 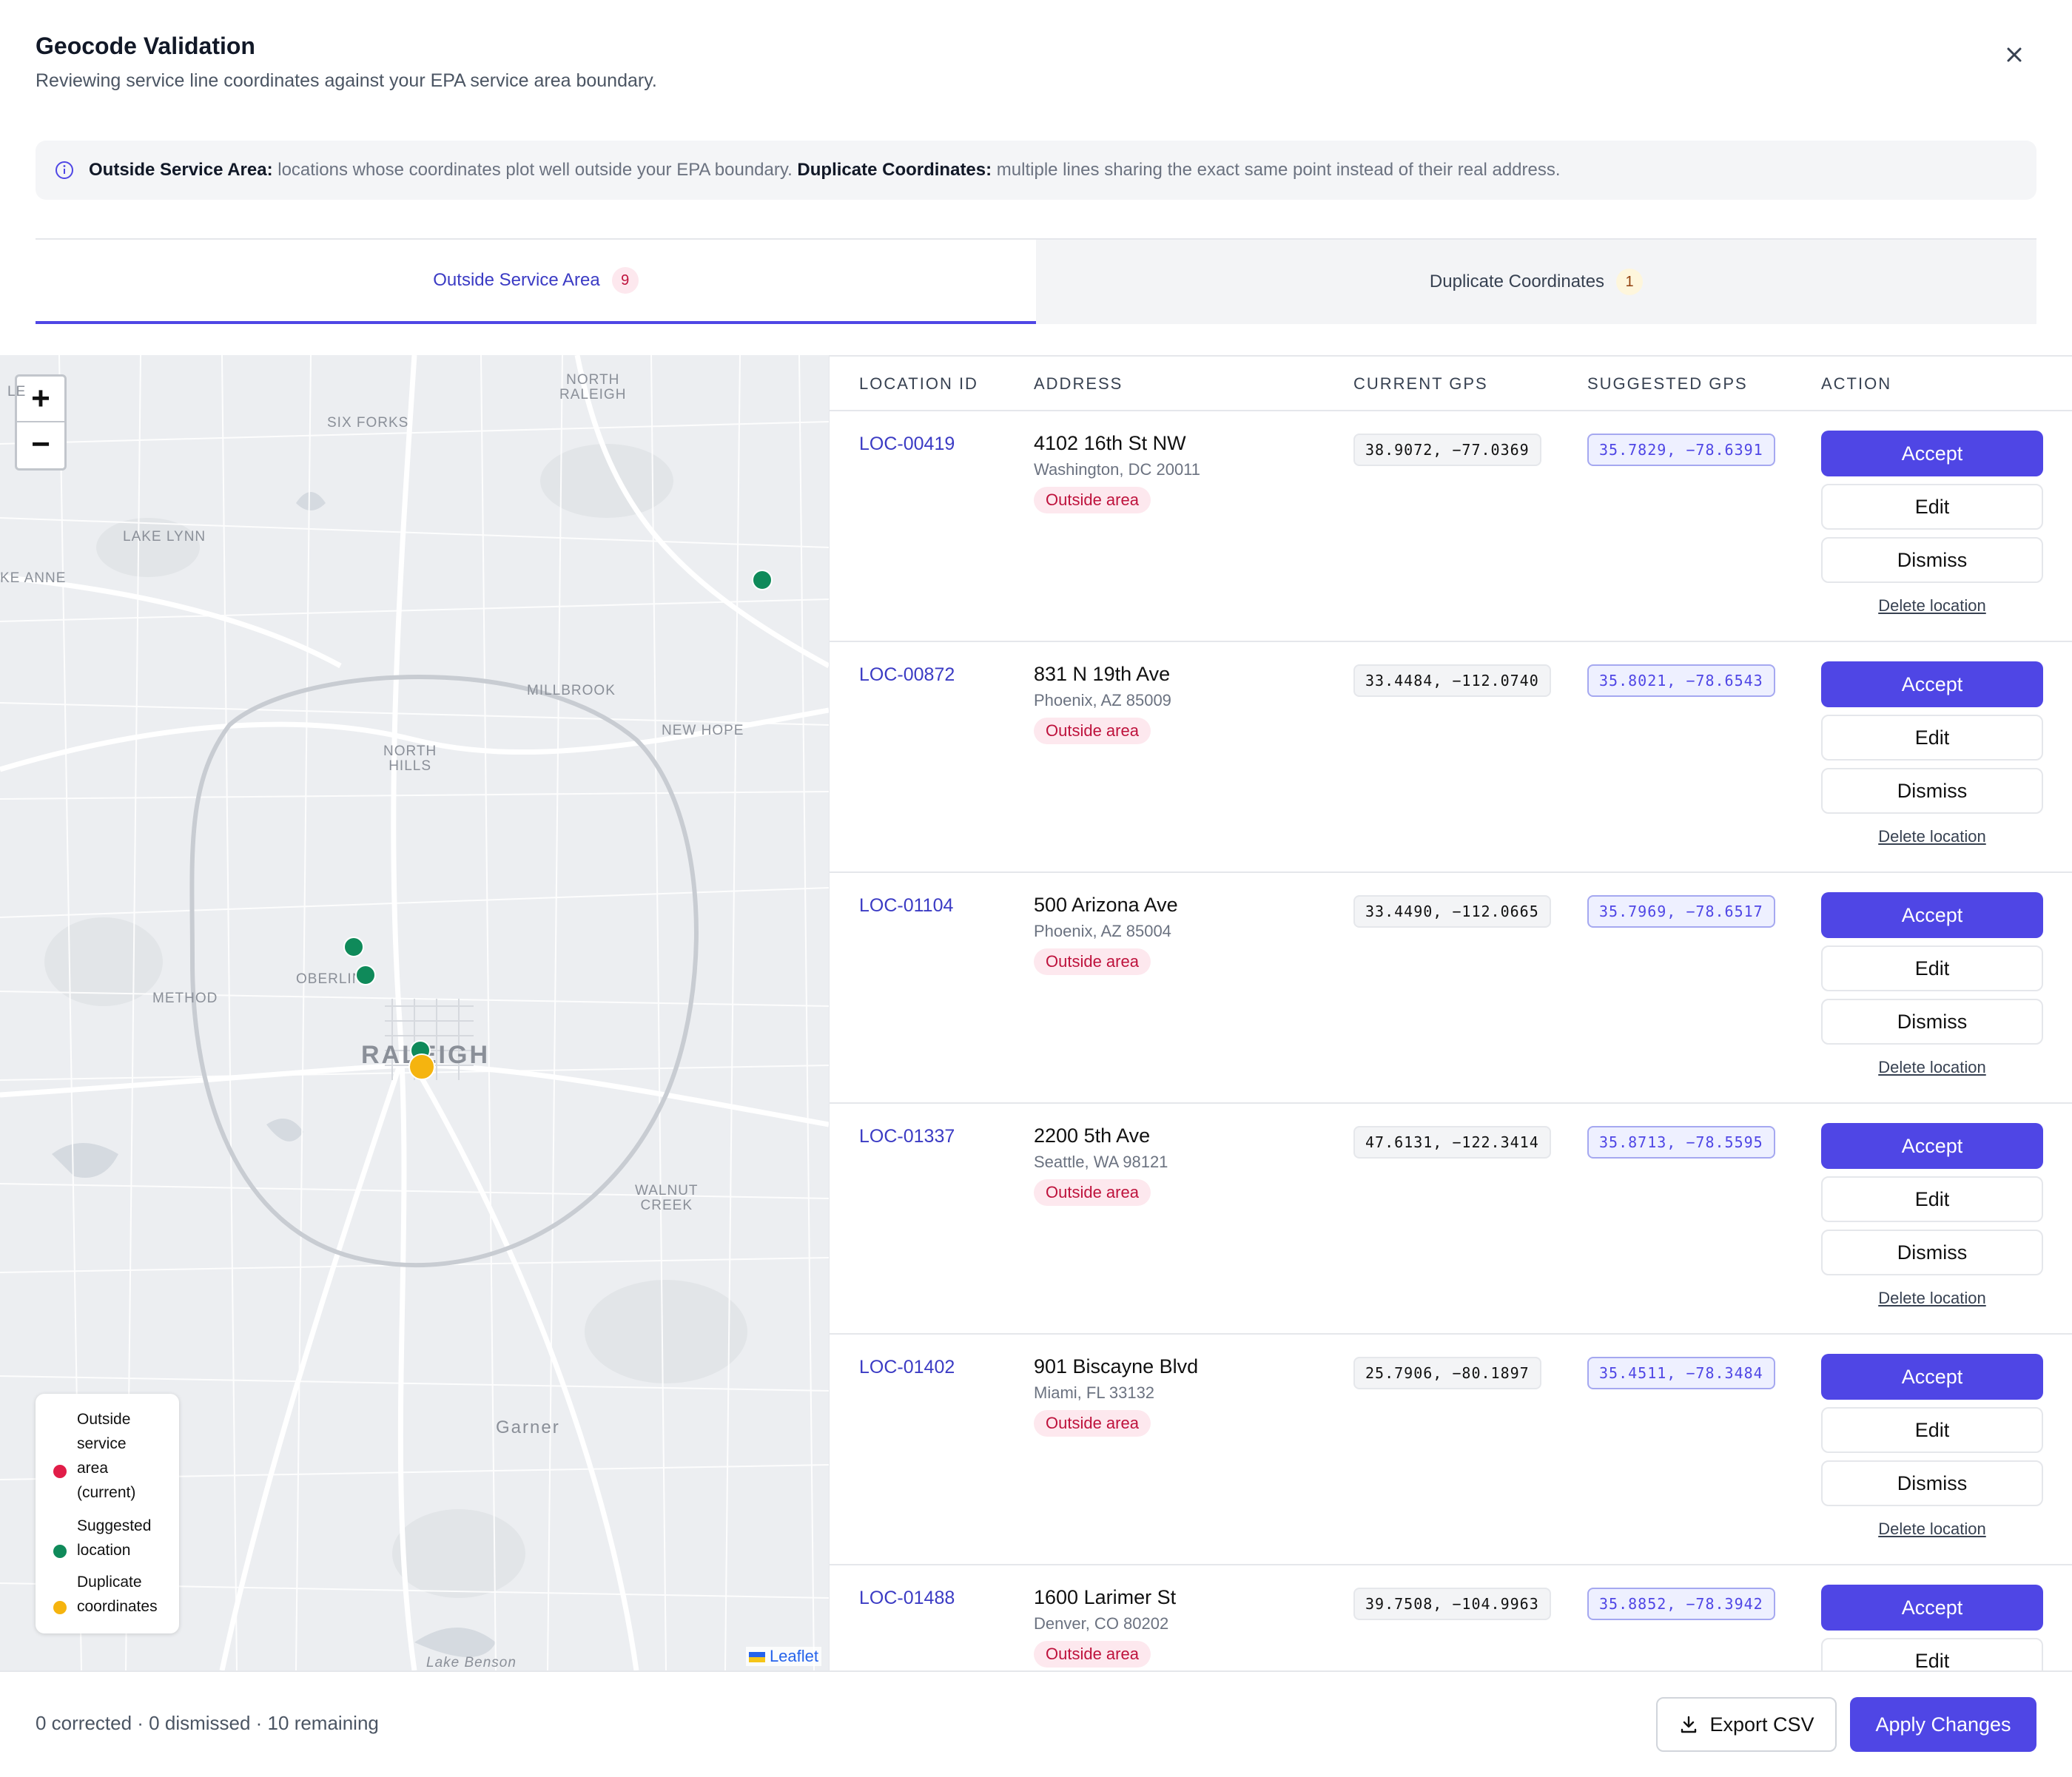 What do you see at coordinates (1517, 281) in the screenshot?
I see `tab-label: Duplicate Coordinates` at bounding box center [1517, 281].